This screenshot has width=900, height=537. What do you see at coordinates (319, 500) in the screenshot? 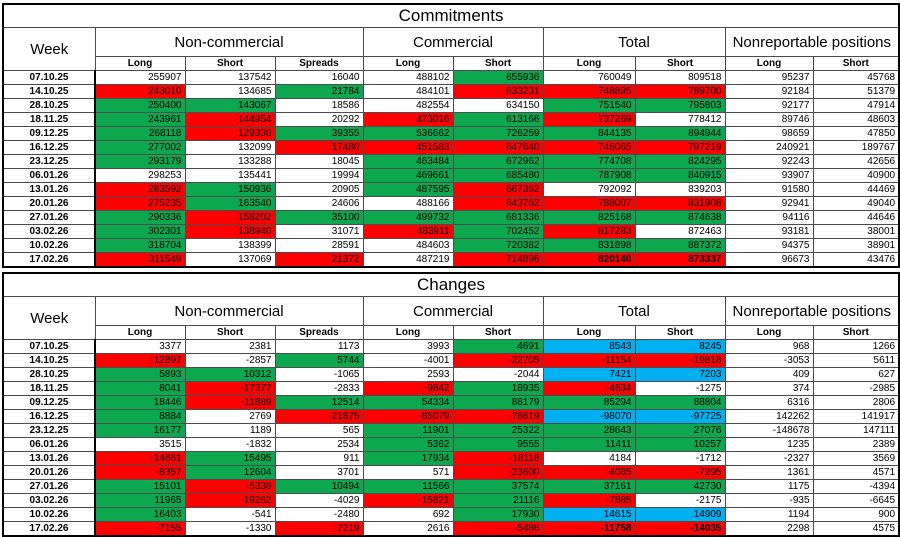
I see `cell-noncommercial-spreads: -4029` at bounding box center [319, 500].